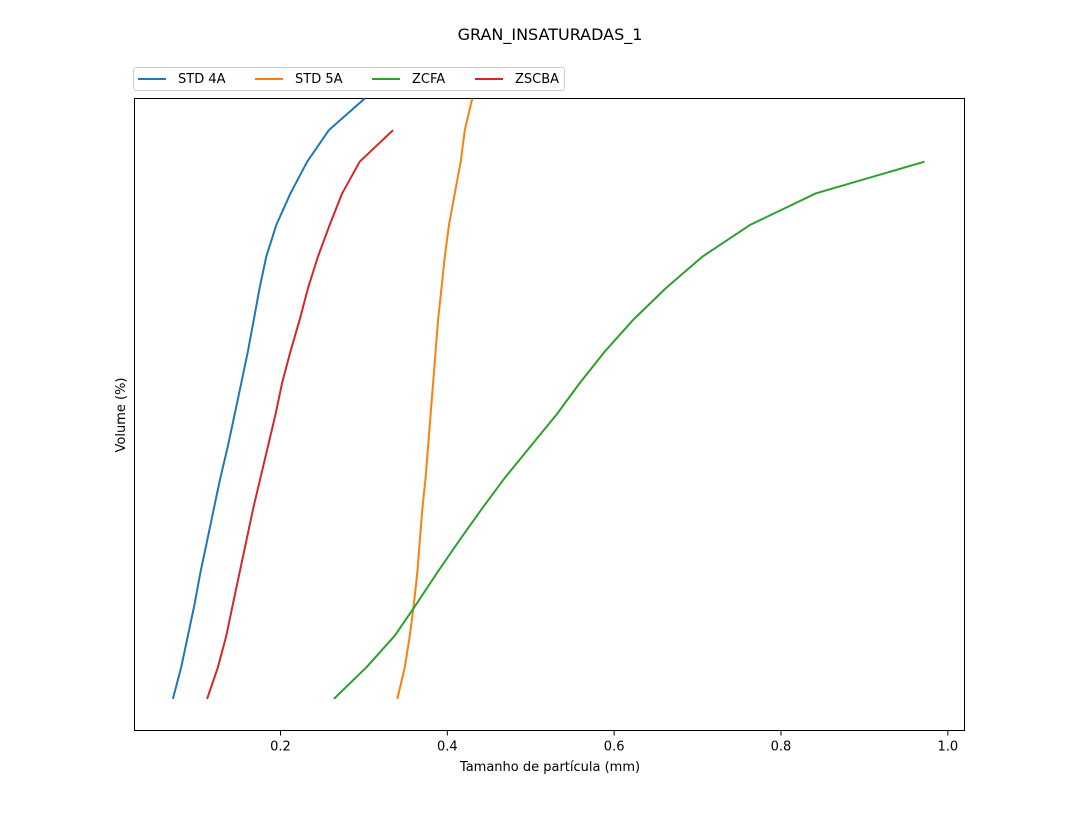  I want to click on legend-item-zcfa: ZCFA, so click(408, 79).